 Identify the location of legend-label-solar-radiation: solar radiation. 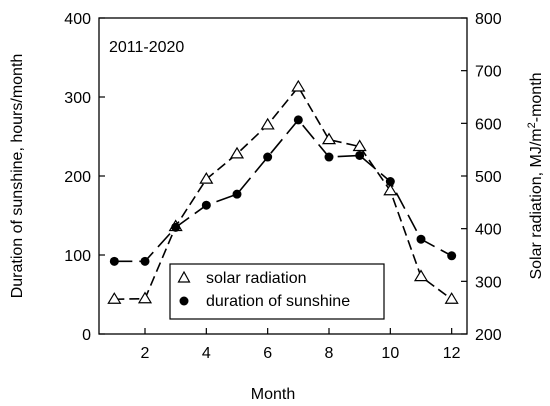
(256, 278).